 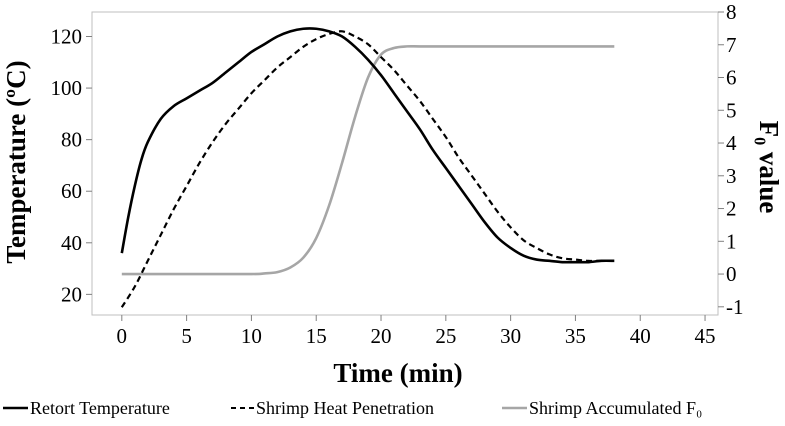 What do you see at coordinates (251, 336) in the screenshot?
I see `x-tick-label: 10` at bounding box center [251, 336].